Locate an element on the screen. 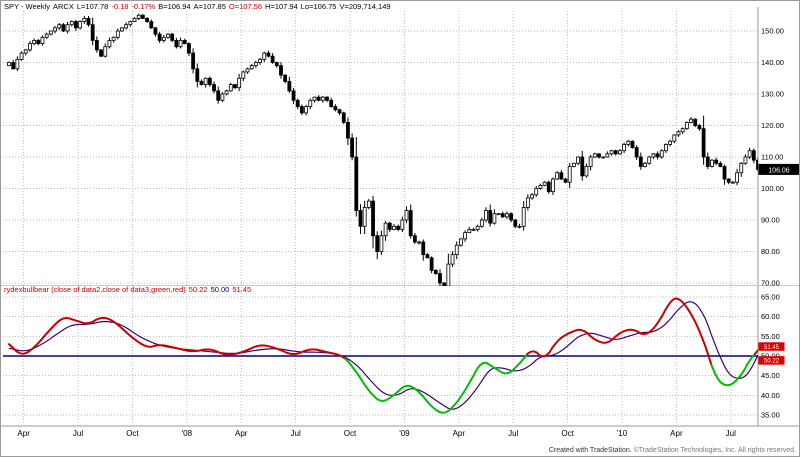 The width and height of the screenshot is (800, 457). quote-field-7: O=107.56 is located at coordinates (245, 6).